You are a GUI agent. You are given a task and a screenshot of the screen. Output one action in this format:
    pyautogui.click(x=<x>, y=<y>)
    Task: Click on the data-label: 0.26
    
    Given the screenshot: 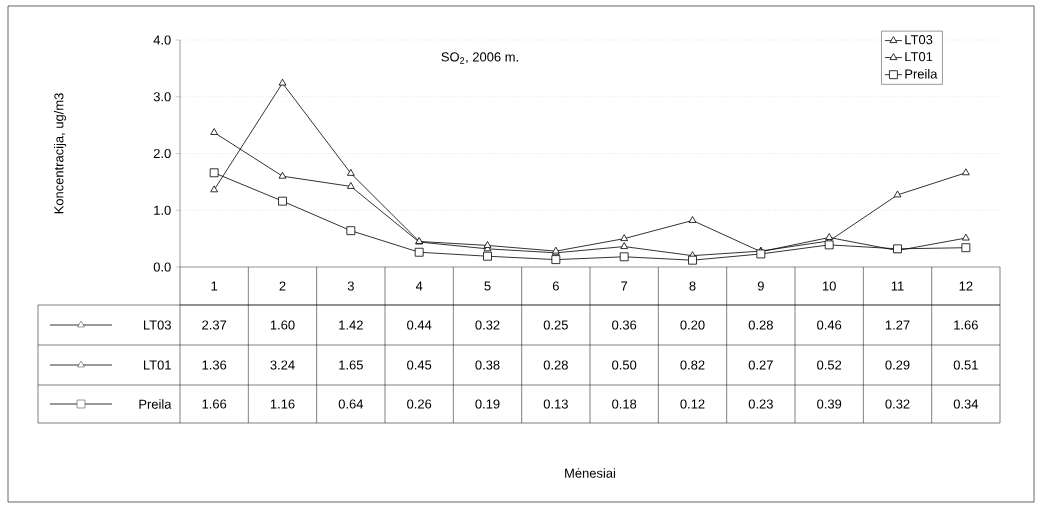 What is the action you would take?
    pyautogui.click(x=419, y=404)
    